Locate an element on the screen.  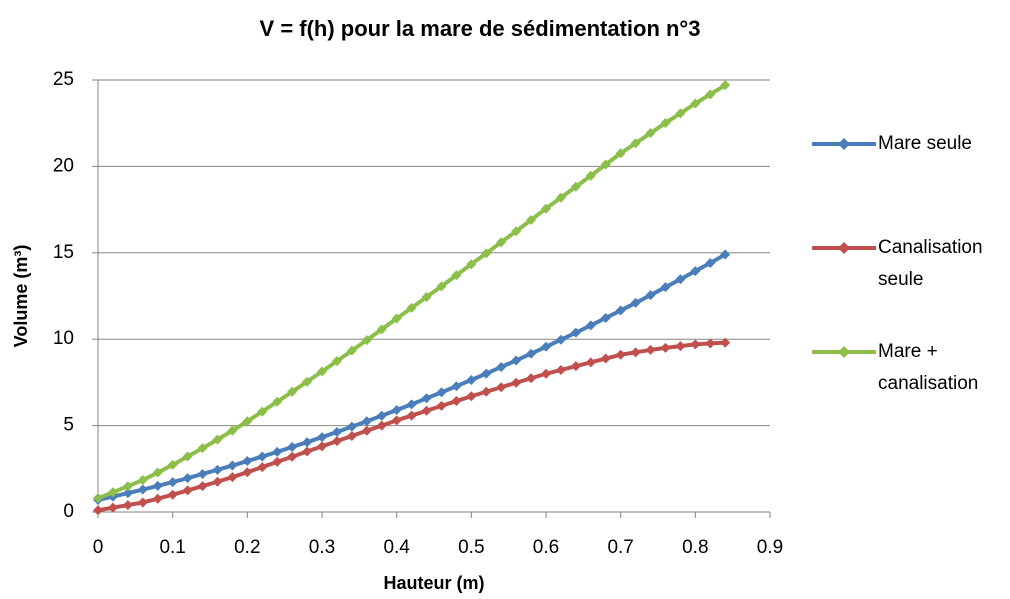
legend-item: Mare seule is located at coordinates (906, 144).